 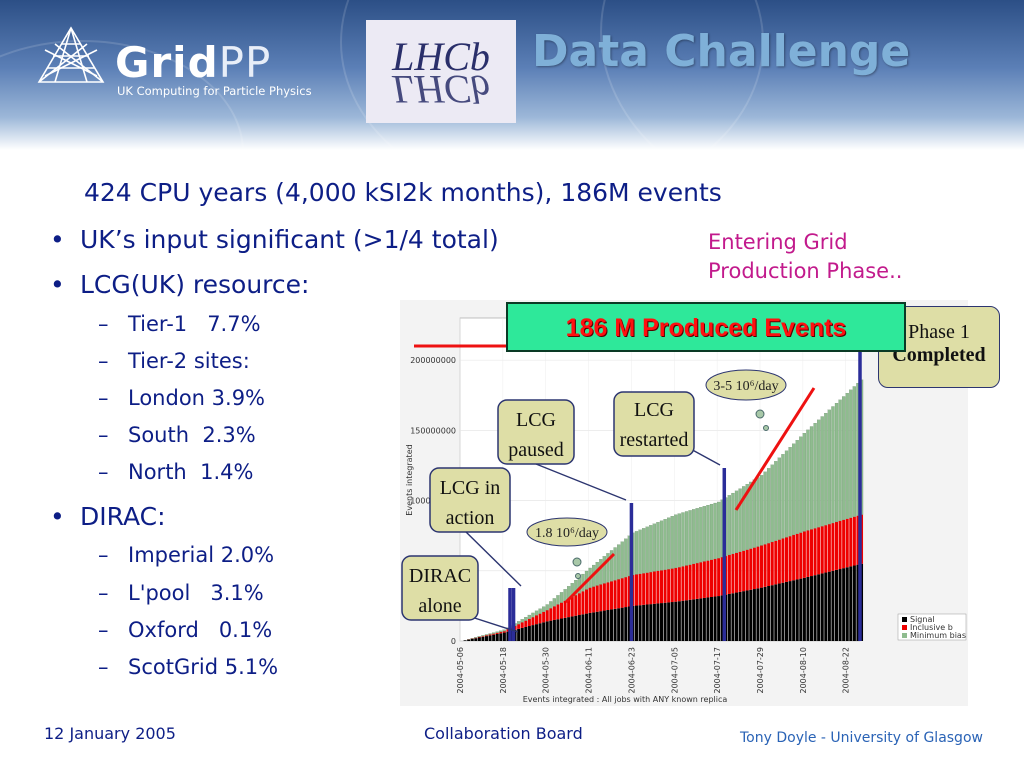 What do you see at coordinates (440, 73) in the screenshot?
I see `lhcb-logo-graphic: LHCb LHCb` at bounding box center [440, 73].